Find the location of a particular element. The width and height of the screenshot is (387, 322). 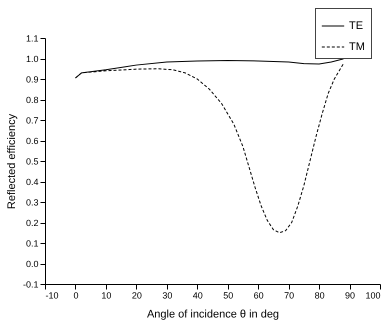

x-tick-label: 100 is located at coordinates (372, 295).